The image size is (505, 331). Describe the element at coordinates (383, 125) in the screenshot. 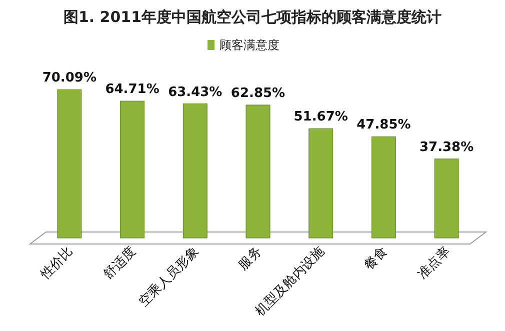

I see `data-label: 47.85%` at that location.